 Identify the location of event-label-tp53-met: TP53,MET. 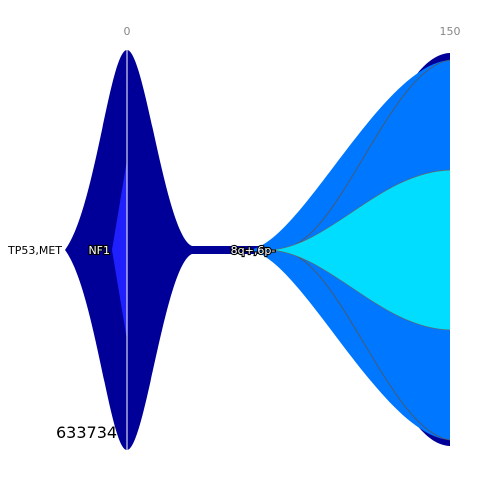
(34, 250).